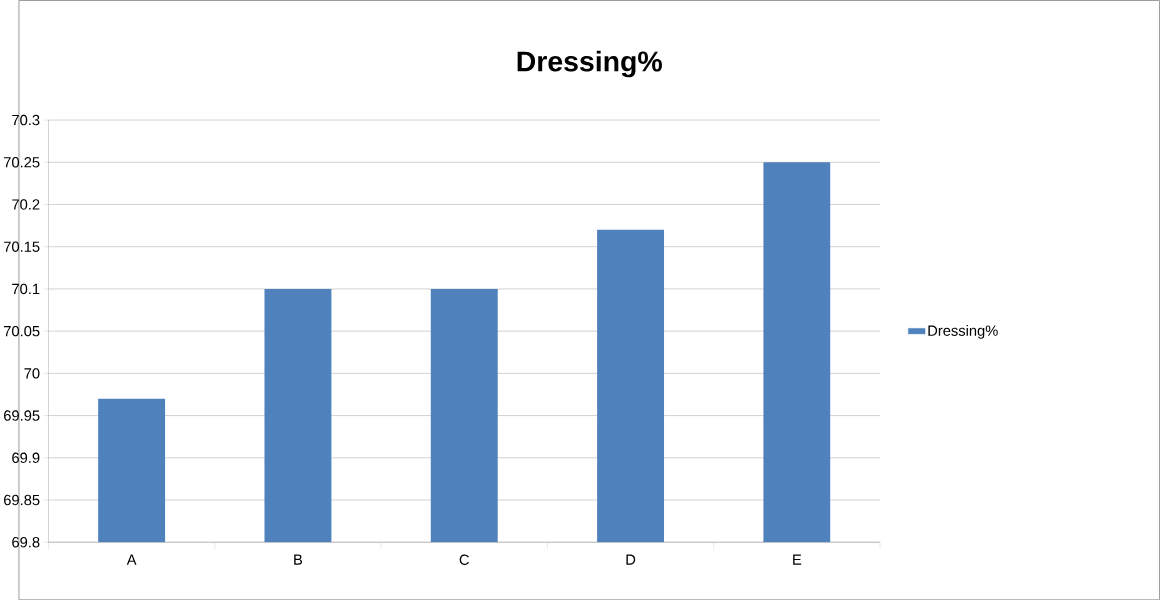  What do you see at coordinates (26, 457) in the screenshot?
I see `y-tick-label: 69.9` at bounding box center [26, 457].